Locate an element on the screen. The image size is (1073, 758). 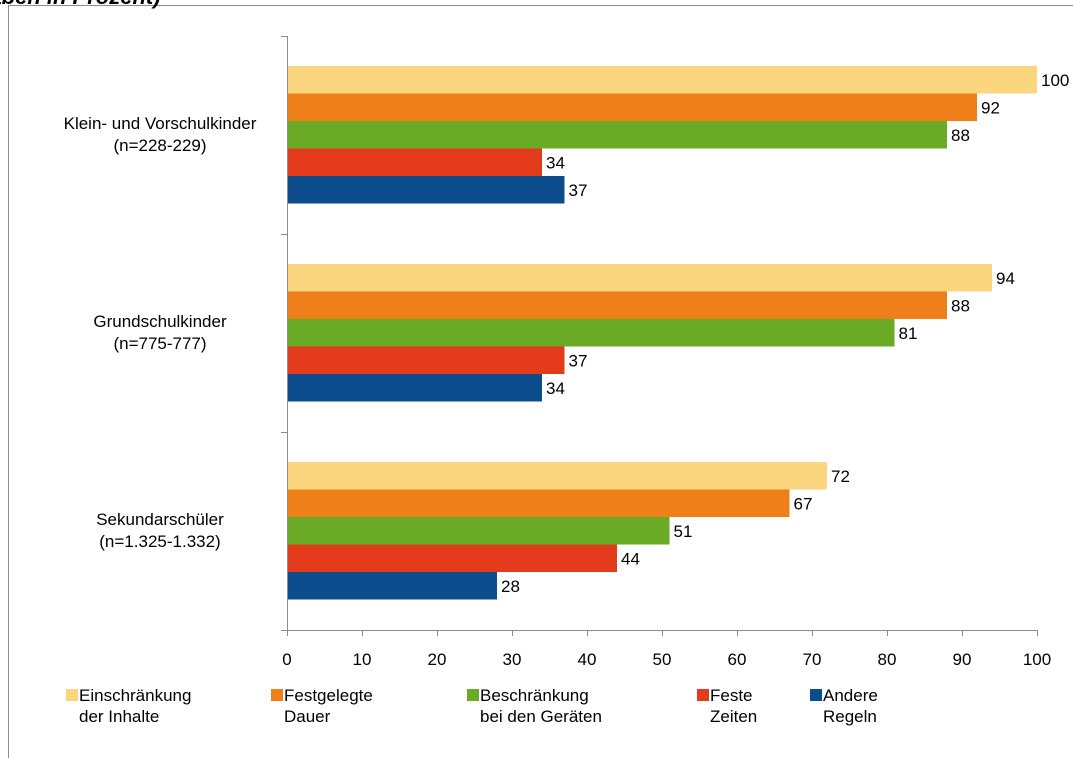
x-tick-label: 80 is located at coordinates (887, 659).